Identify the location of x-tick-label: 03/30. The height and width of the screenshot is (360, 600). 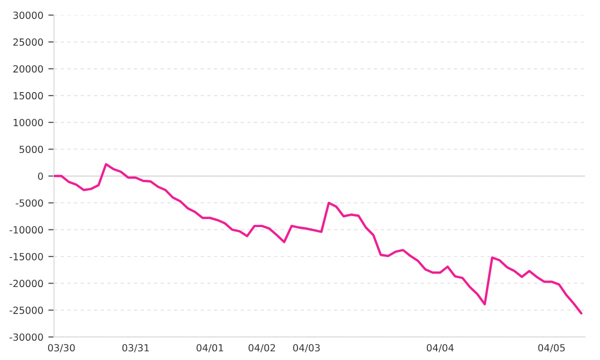
(61, 348).